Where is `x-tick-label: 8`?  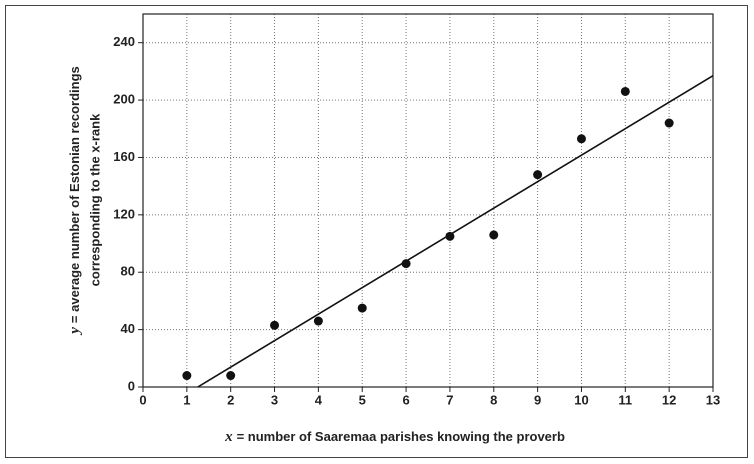 x-tick-label: 8 is located at coordinates (493, 399).